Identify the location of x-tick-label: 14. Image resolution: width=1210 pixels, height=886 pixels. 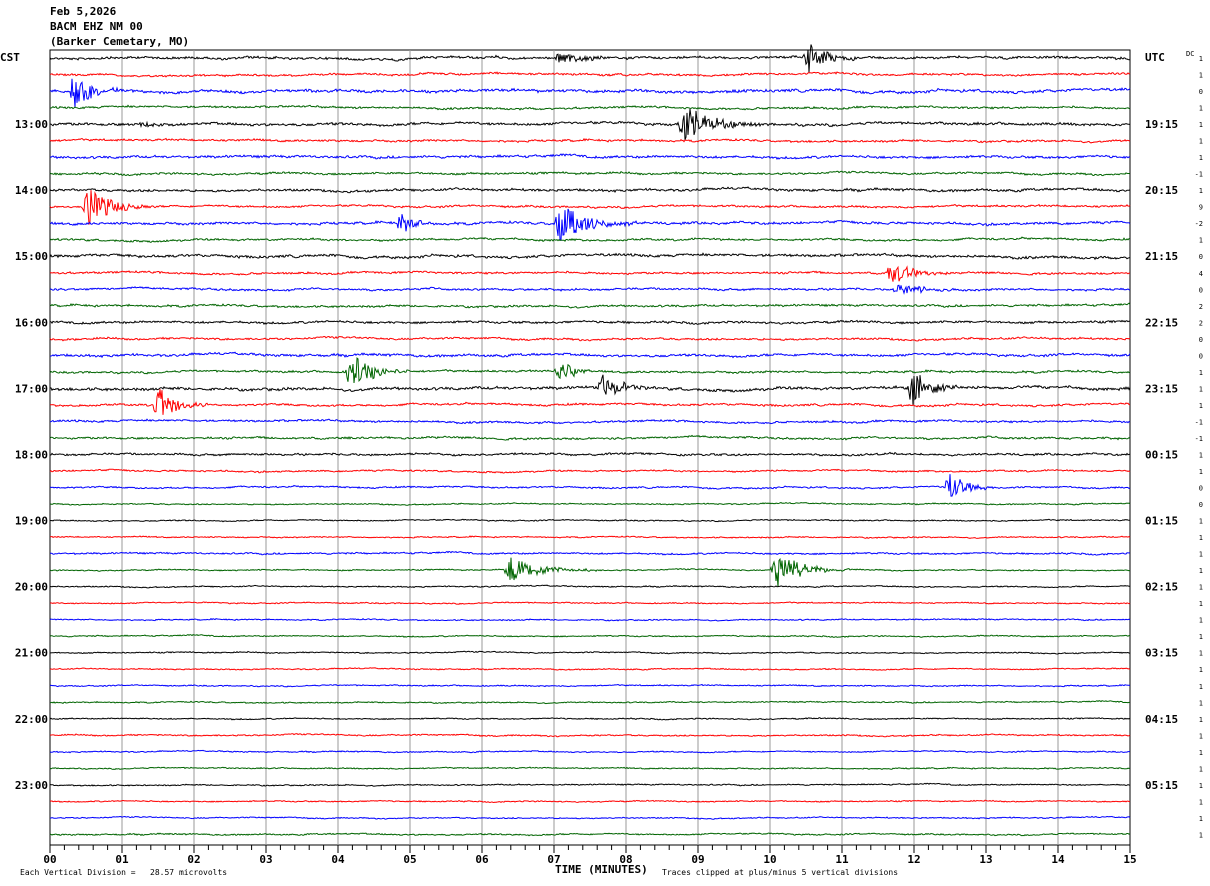
(1058, 859).